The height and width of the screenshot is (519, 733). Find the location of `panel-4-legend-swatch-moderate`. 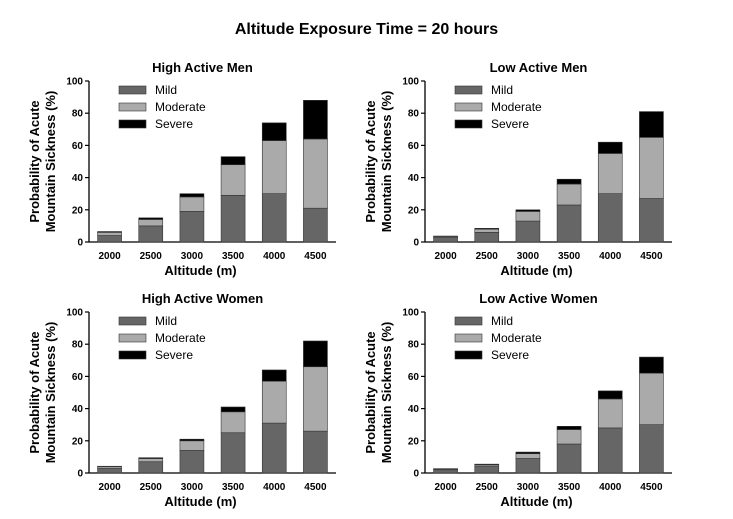

panel-4-legend-swatch-moderate is located at coordinates (468, 338).